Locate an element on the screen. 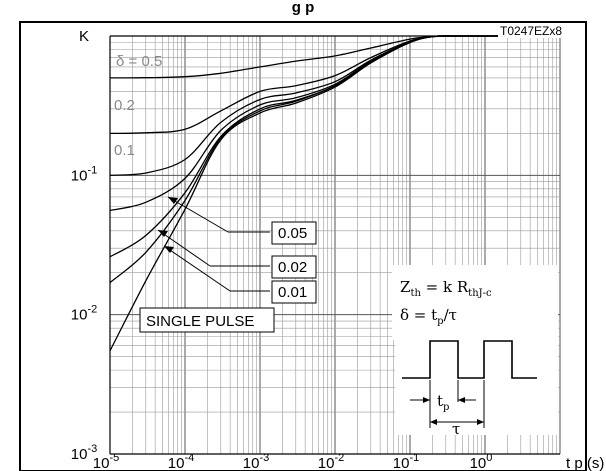 The image size is (606, 471). chart-title: g p is located at coordinates (303, 8).